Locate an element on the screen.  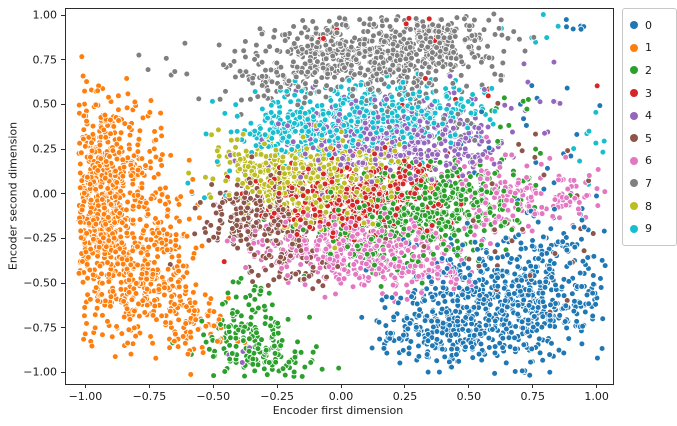
legend-label-0: 0 is located at coordinates (648, 25).